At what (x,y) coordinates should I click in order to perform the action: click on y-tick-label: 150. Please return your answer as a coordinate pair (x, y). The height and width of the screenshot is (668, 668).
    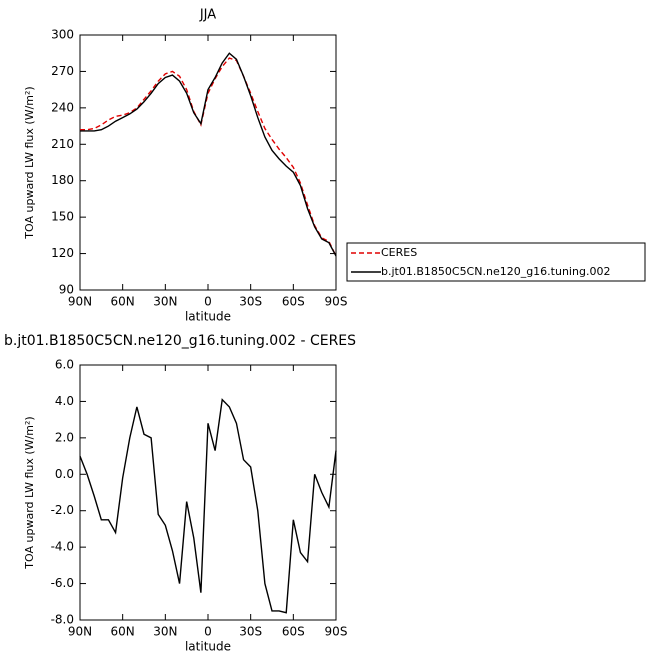
    Looking at the image, I should click on (62, 217).